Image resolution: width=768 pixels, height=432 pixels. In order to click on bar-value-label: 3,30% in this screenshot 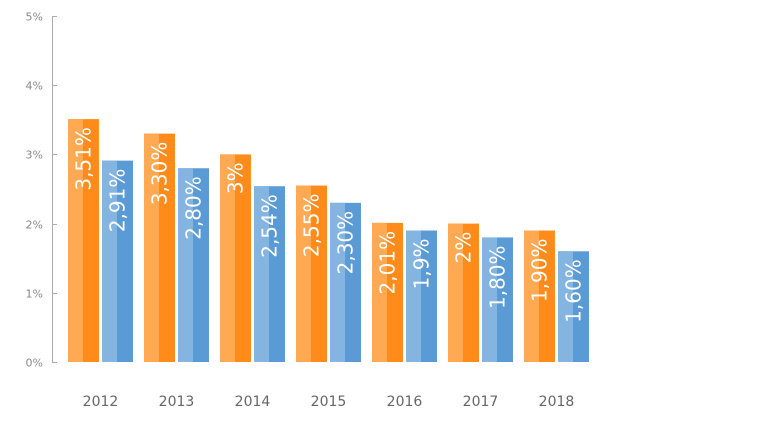, I will do `click(160, 174)`.